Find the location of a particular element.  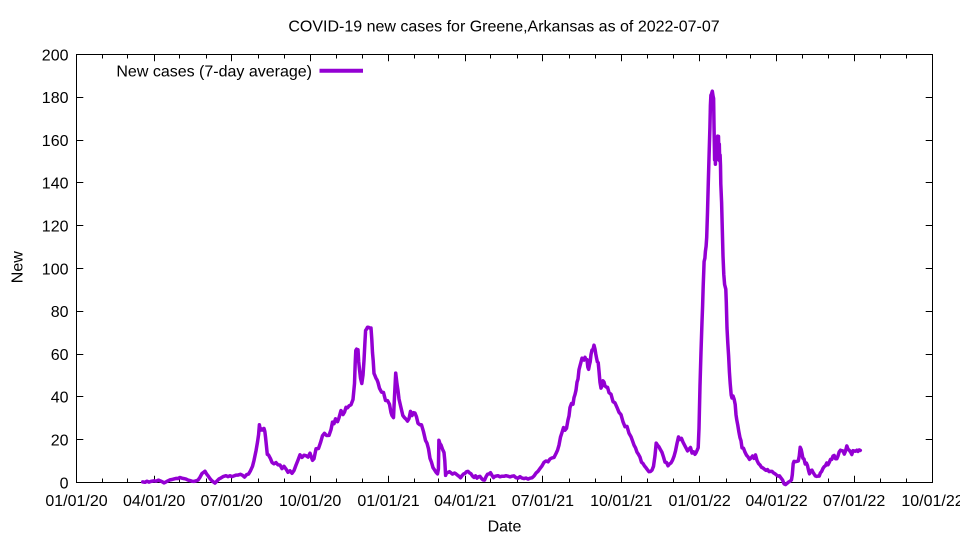

svg-text: 10/01/21 is located at coordinates (621, 501).